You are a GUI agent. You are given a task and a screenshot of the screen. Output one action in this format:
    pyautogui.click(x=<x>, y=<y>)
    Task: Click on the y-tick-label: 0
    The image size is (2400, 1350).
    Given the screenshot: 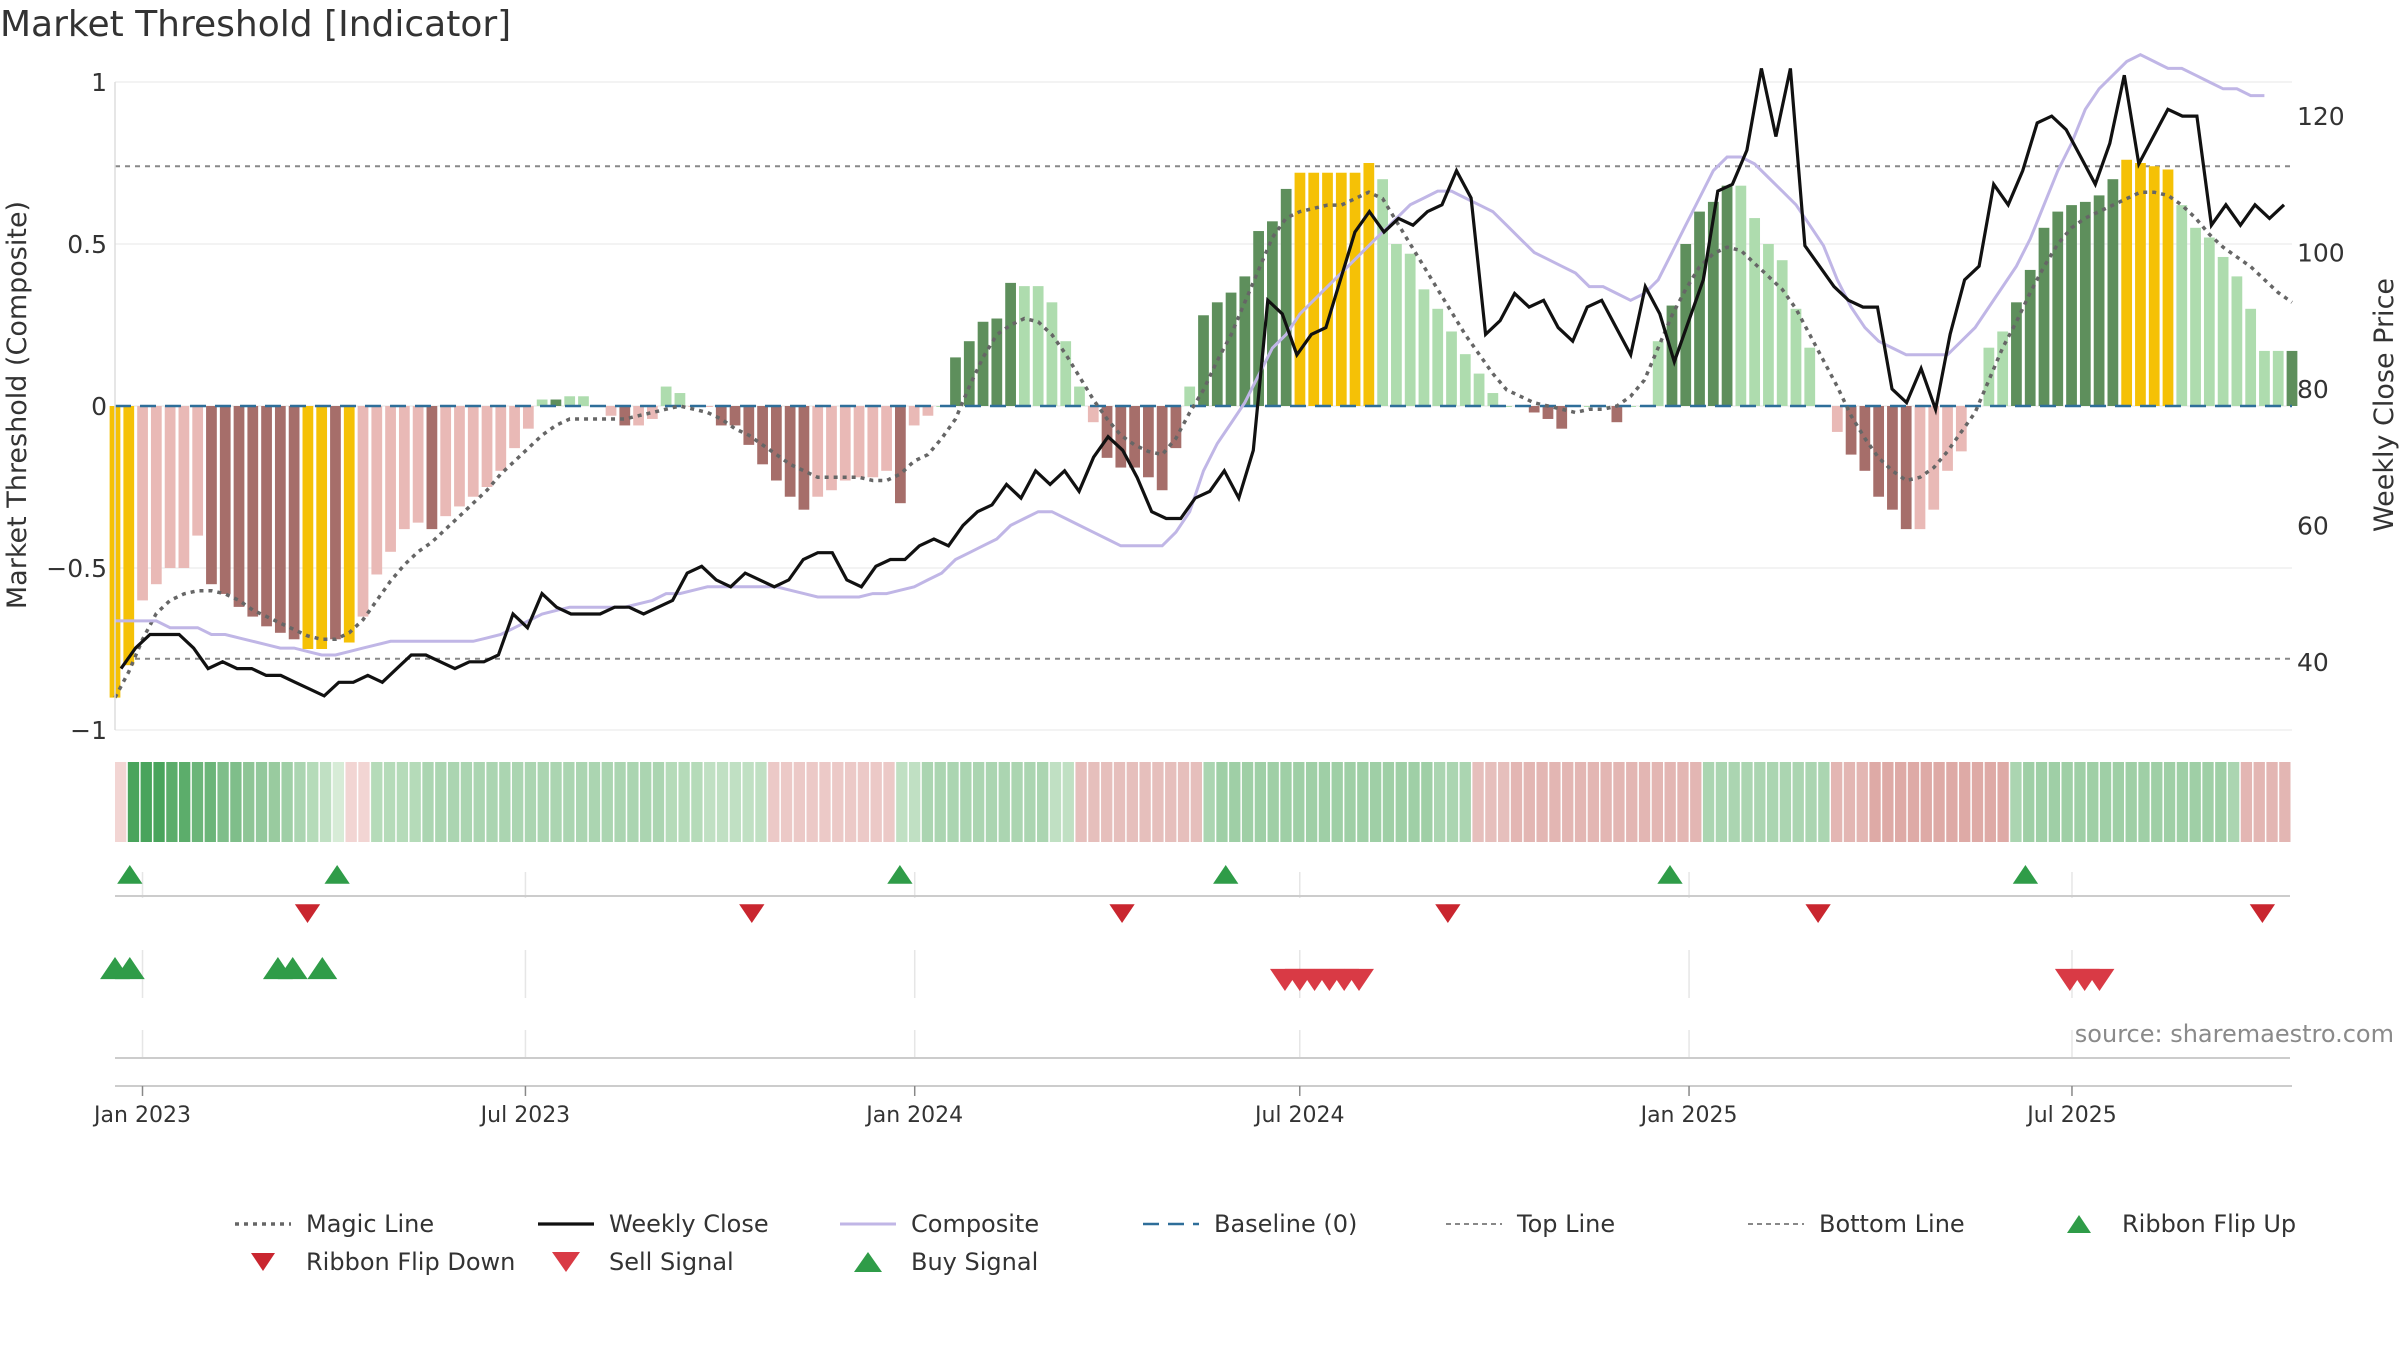 What is the action you would take?
    pyautogui.click(x=99, y=406)
    